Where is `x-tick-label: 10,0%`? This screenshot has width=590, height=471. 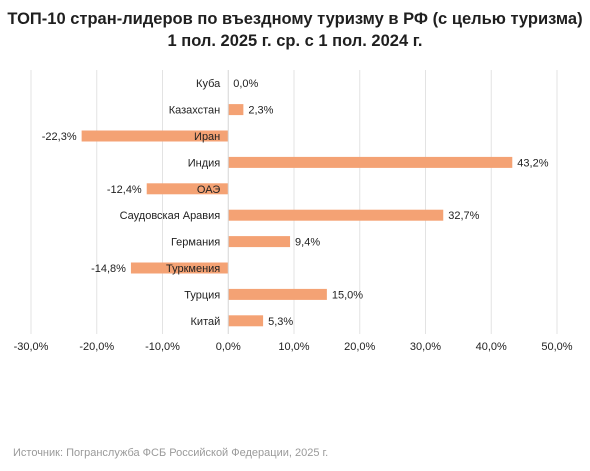
x-tick-label: 10,0% is located at coordinates (293, 347).